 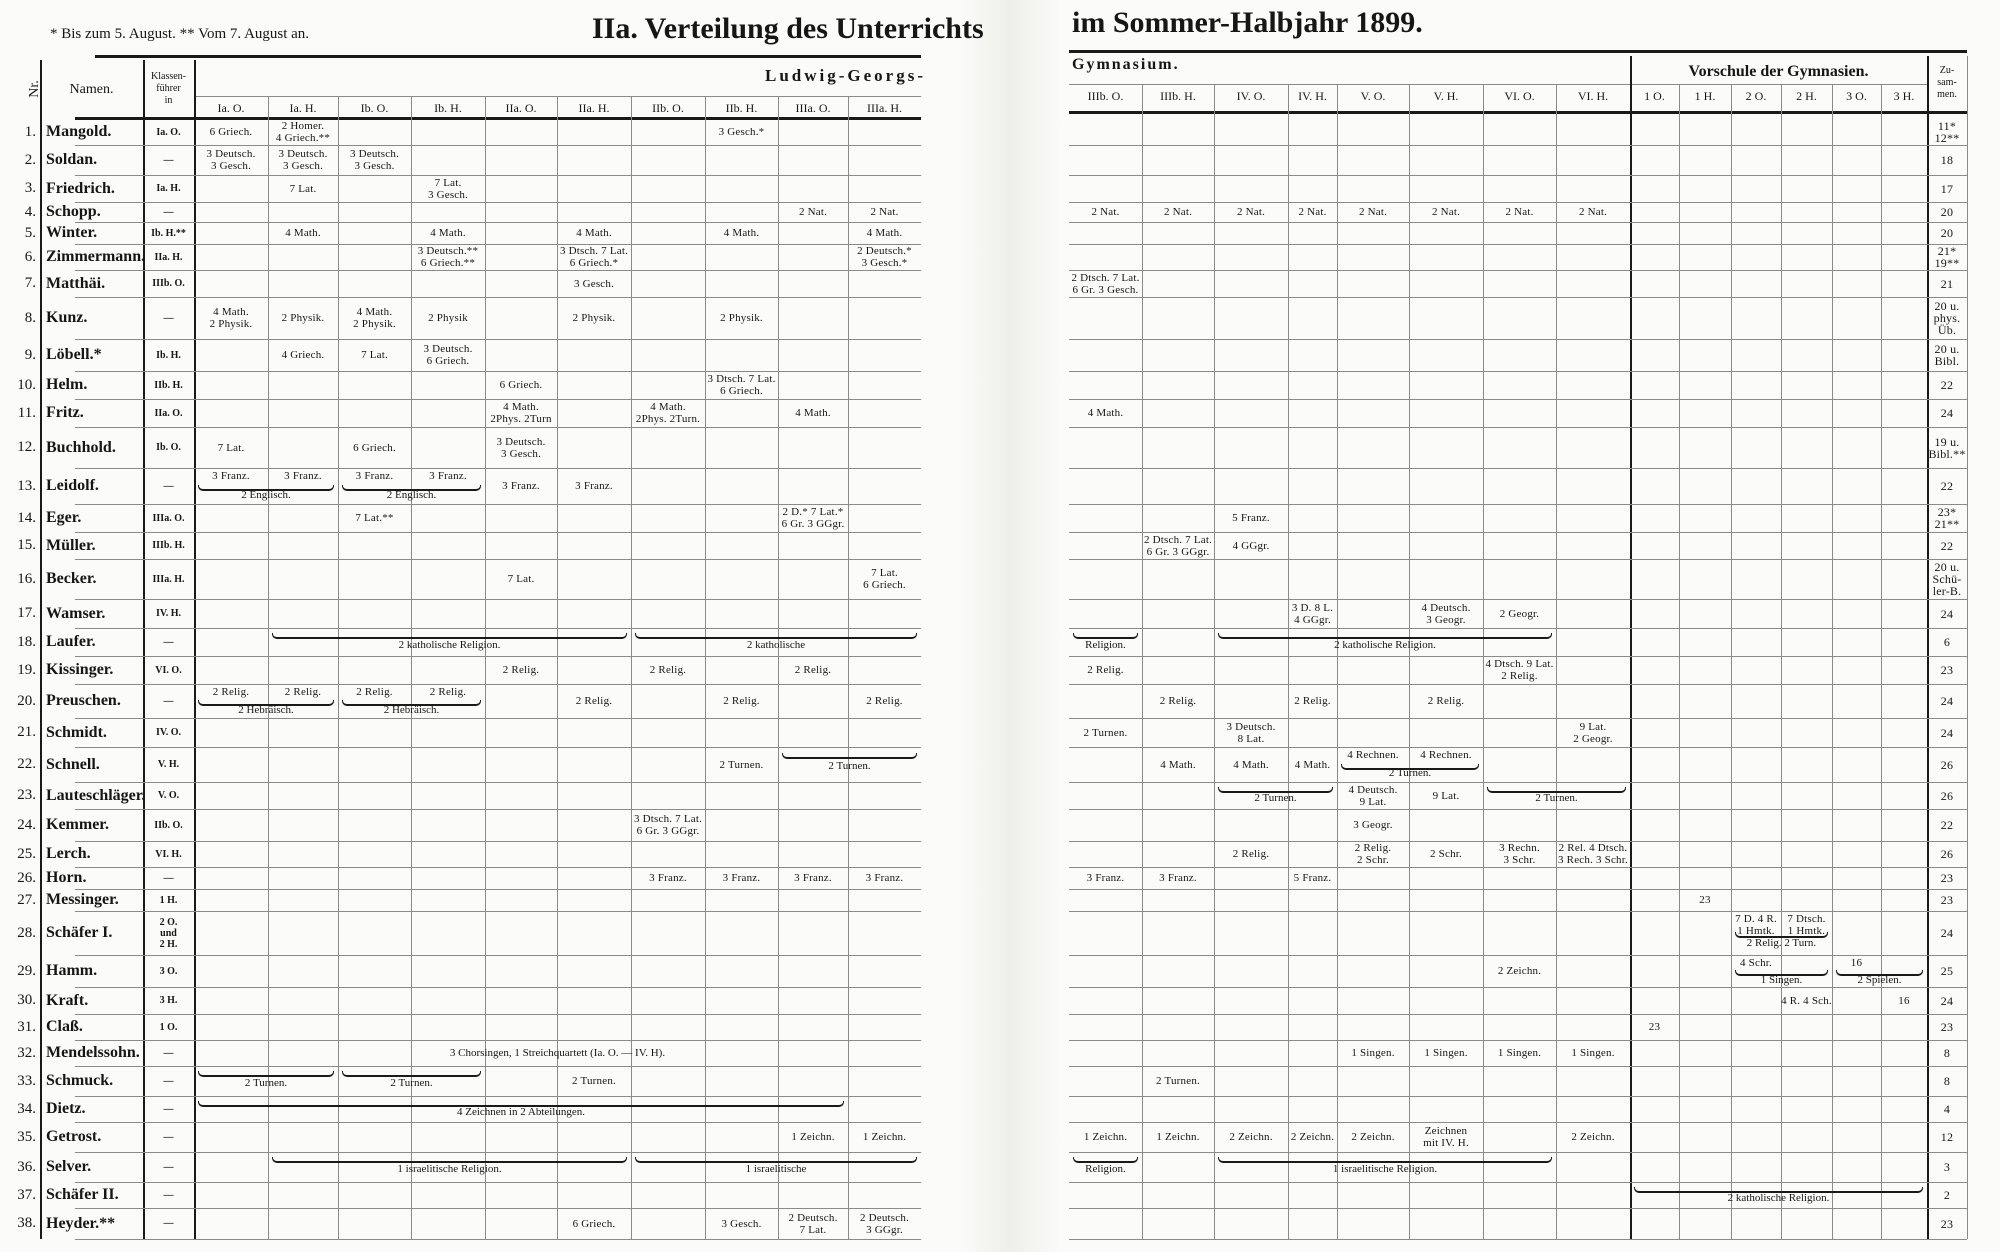 What do you see at coordinates (1519, 1053) in the screenshot?
I see `lesson-cell: 1 Singen.` at bounding box center [1519, 1053].